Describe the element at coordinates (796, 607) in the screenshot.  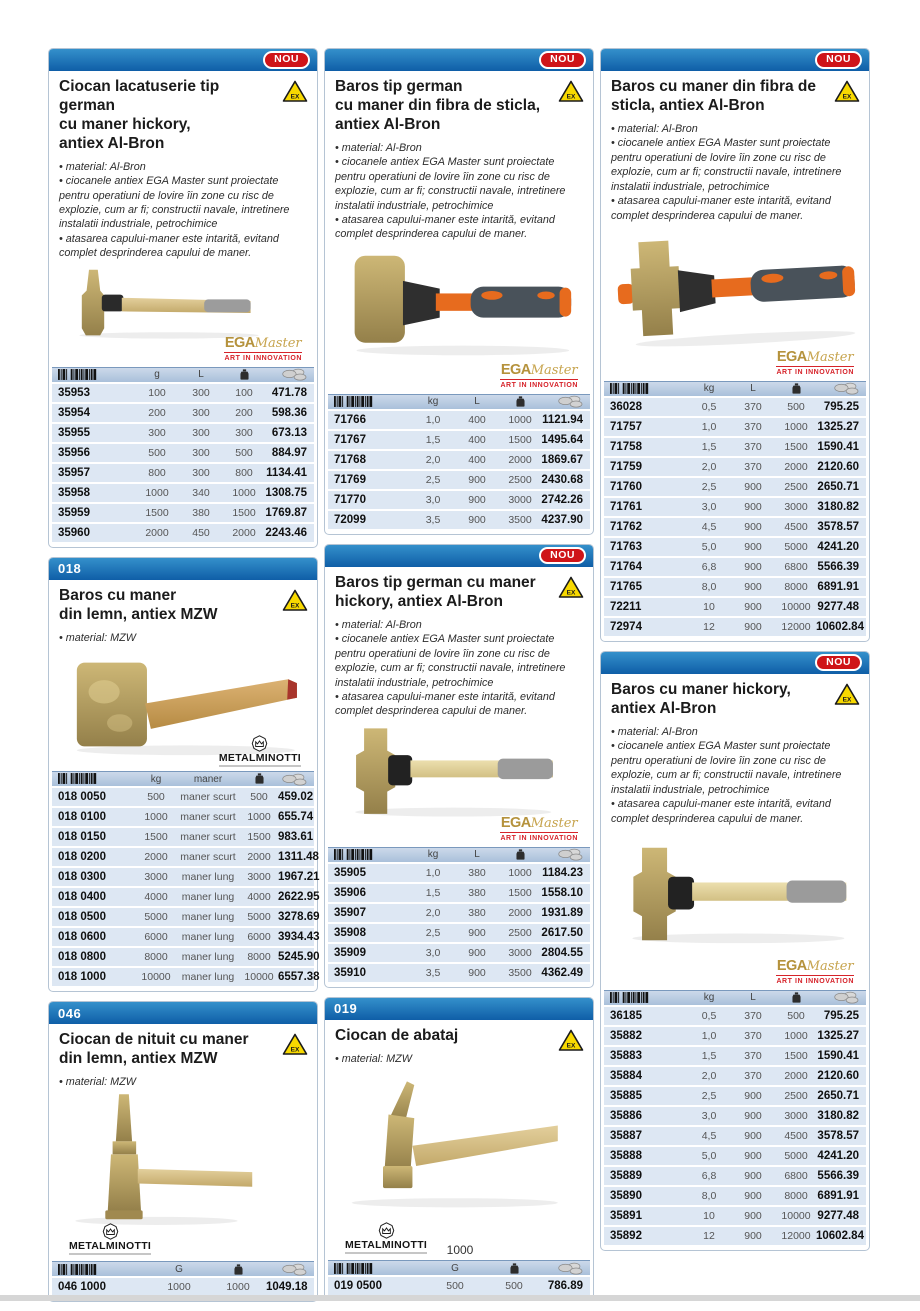
I see `cell-value: 10000` at that location.